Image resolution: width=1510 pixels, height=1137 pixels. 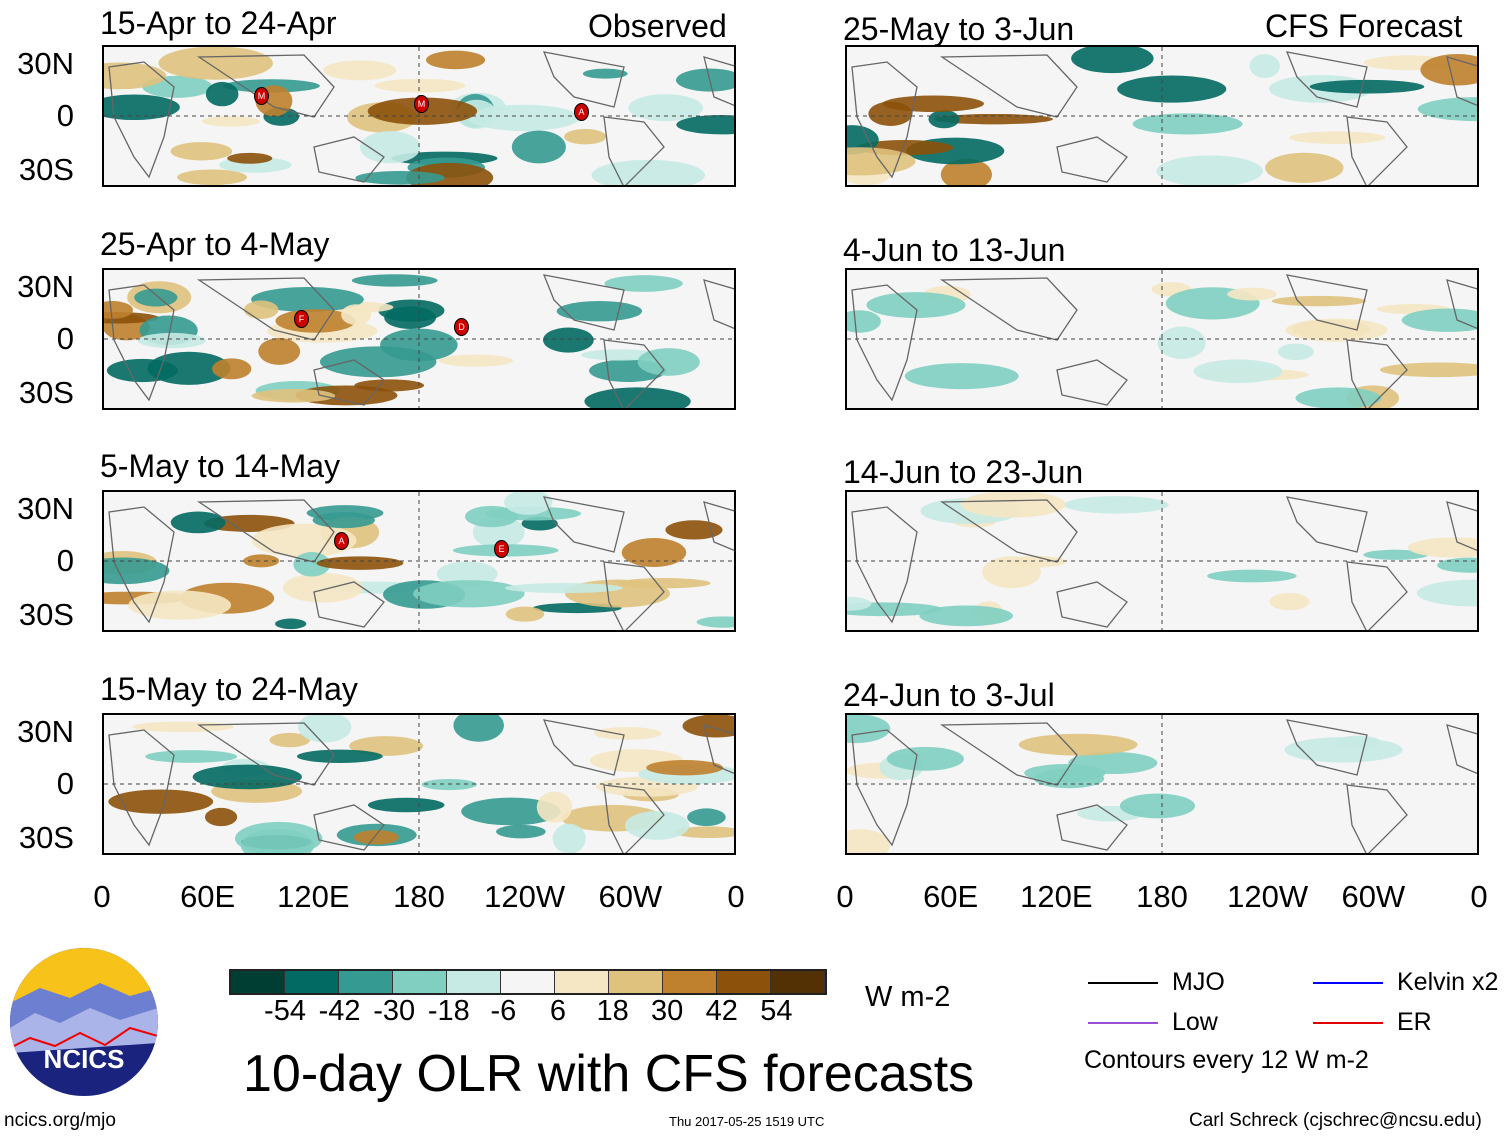 I want to click on olr-anomaly-field, so click(x=1156, y=117).